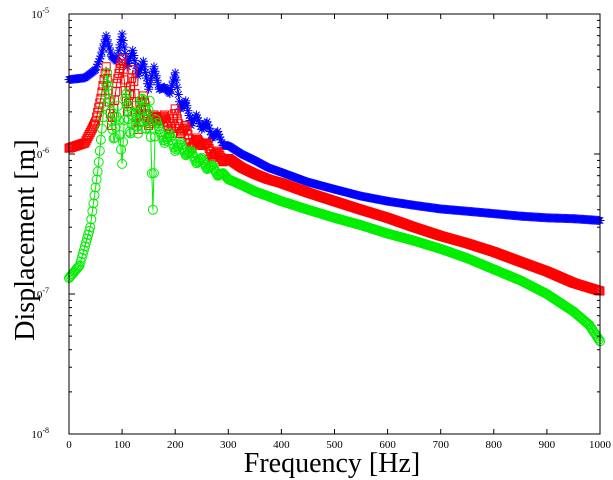 The width and height of the screenshot is (613, 480). What do you see at coordinates (547, 445) in the screenshot?
I see `x-tick-label: 900` at bounding box center [547, 445].